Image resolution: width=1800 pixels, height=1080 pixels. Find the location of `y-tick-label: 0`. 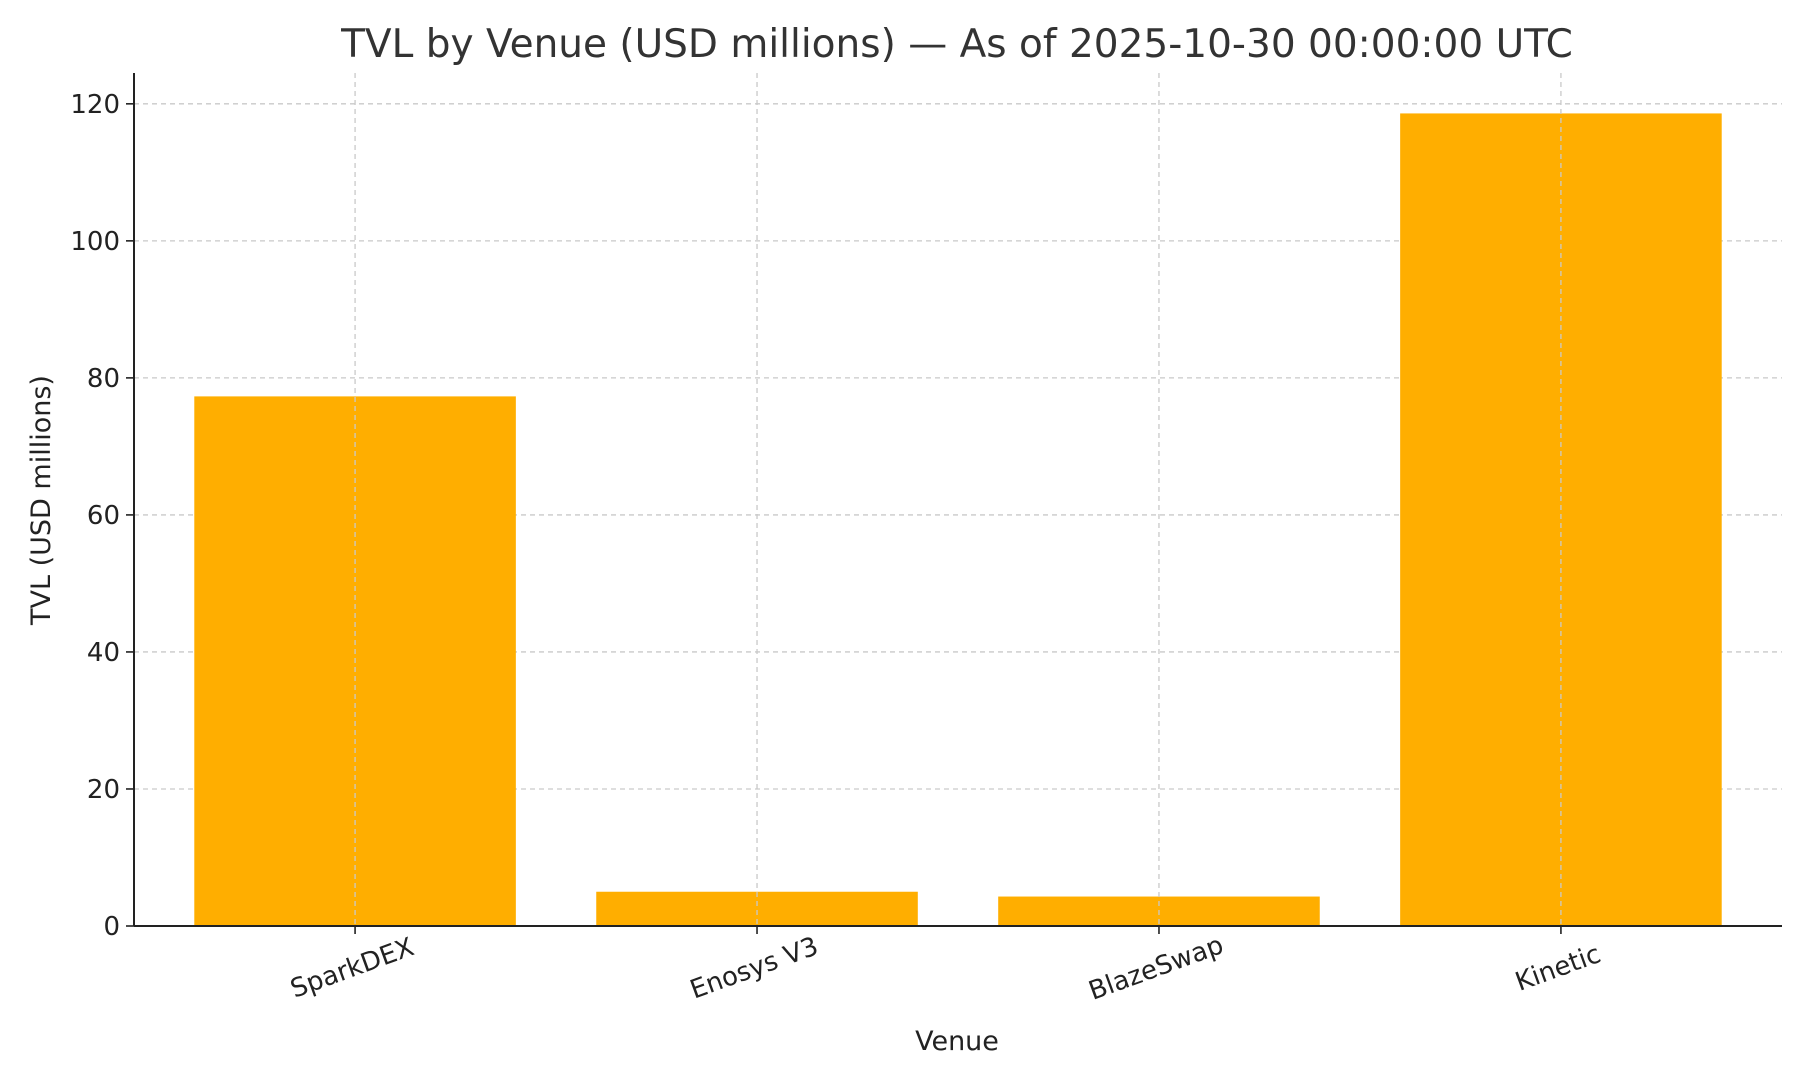

y-tick-label: 0 is located at coordinates (111, 927).